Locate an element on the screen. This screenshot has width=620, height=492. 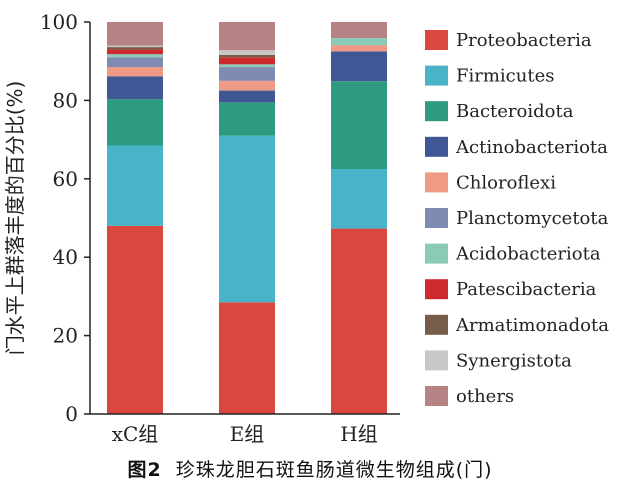
legend-item-others: others is located at coordinates (469, 396).